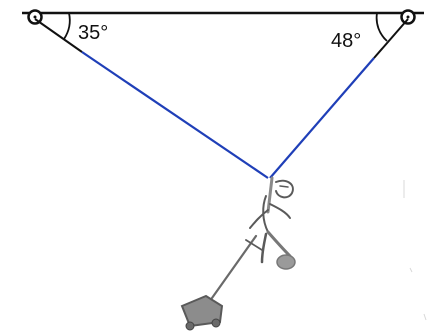  Describe the element at coordinates (381, 27) in the screenshot. I see `right-angle-arc` at that location.